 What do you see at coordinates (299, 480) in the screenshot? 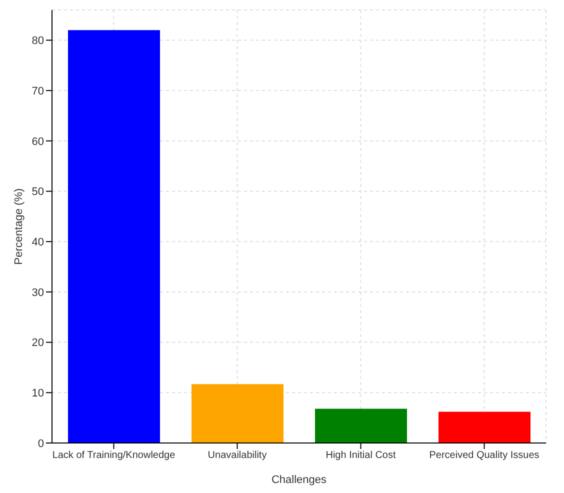
I see `x-axis-title: Challenges` at bounding box center [299, 480].